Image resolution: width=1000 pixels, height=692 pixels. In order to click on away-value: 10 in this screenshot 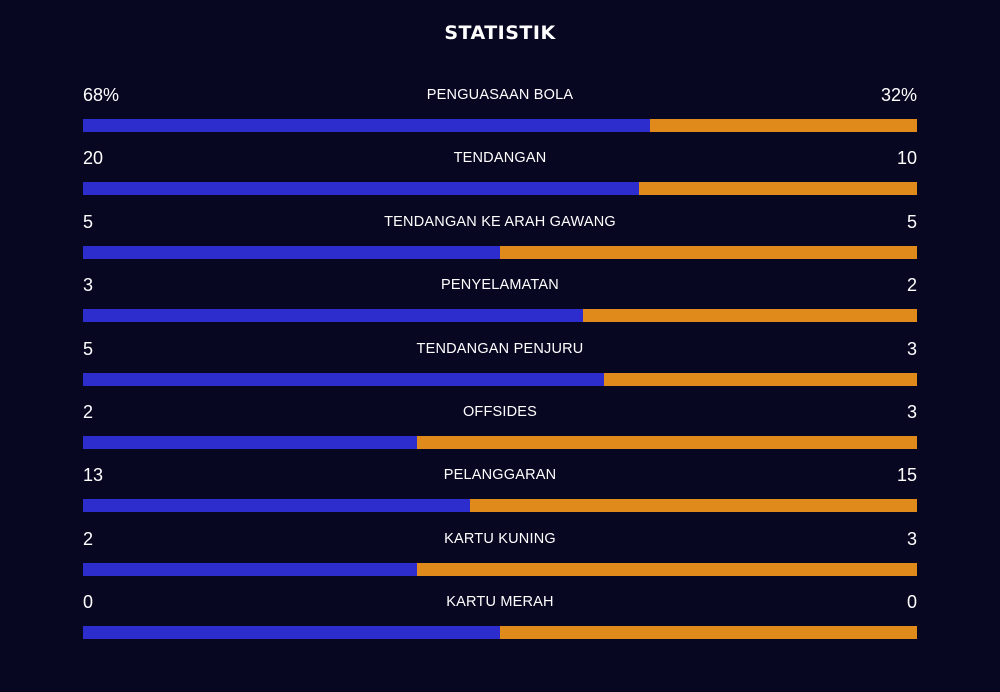, I will do `click(906, 158)`.